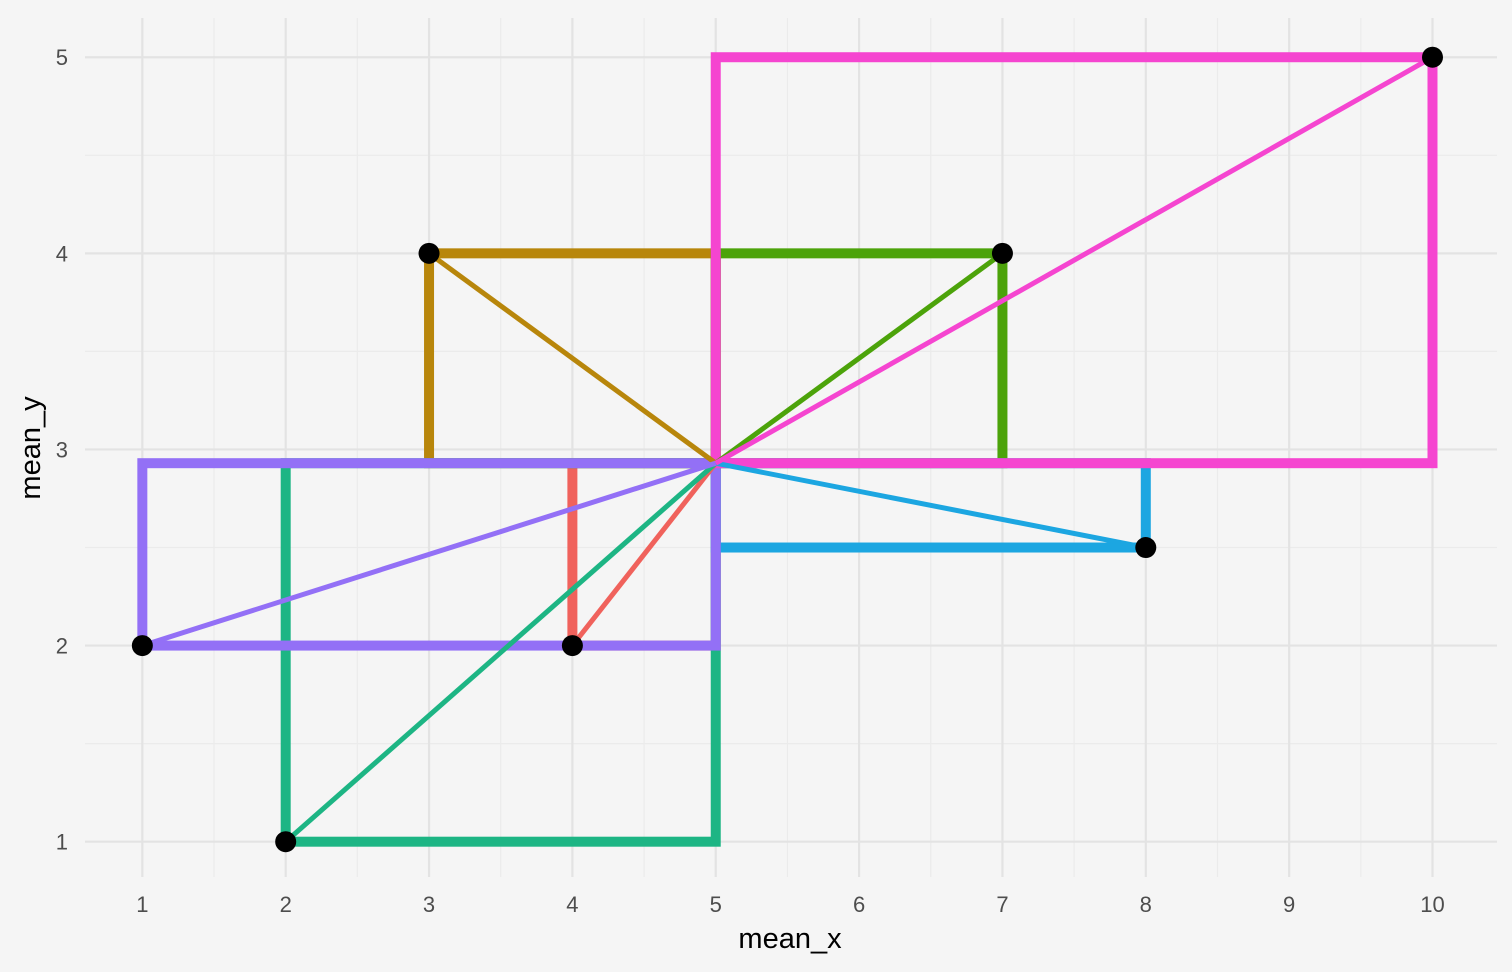 This screenshot has height=972, width=1512. I want to click on x-tick-label: 2, so click(286, 904).